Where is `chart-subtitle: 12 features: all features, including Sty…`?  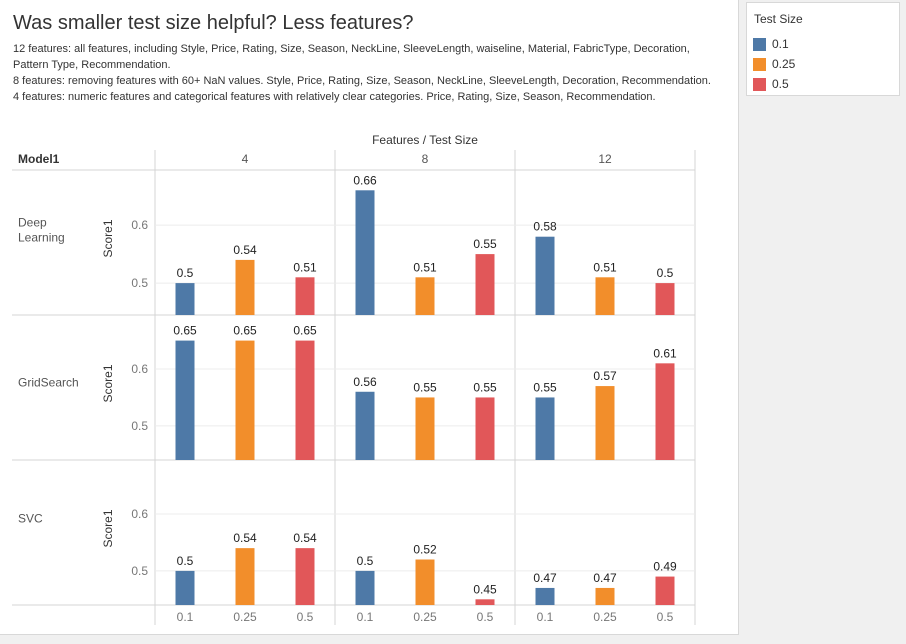
chart-subtitle: 12 features: all features, including Sty… is located at coordinates (370, 73).